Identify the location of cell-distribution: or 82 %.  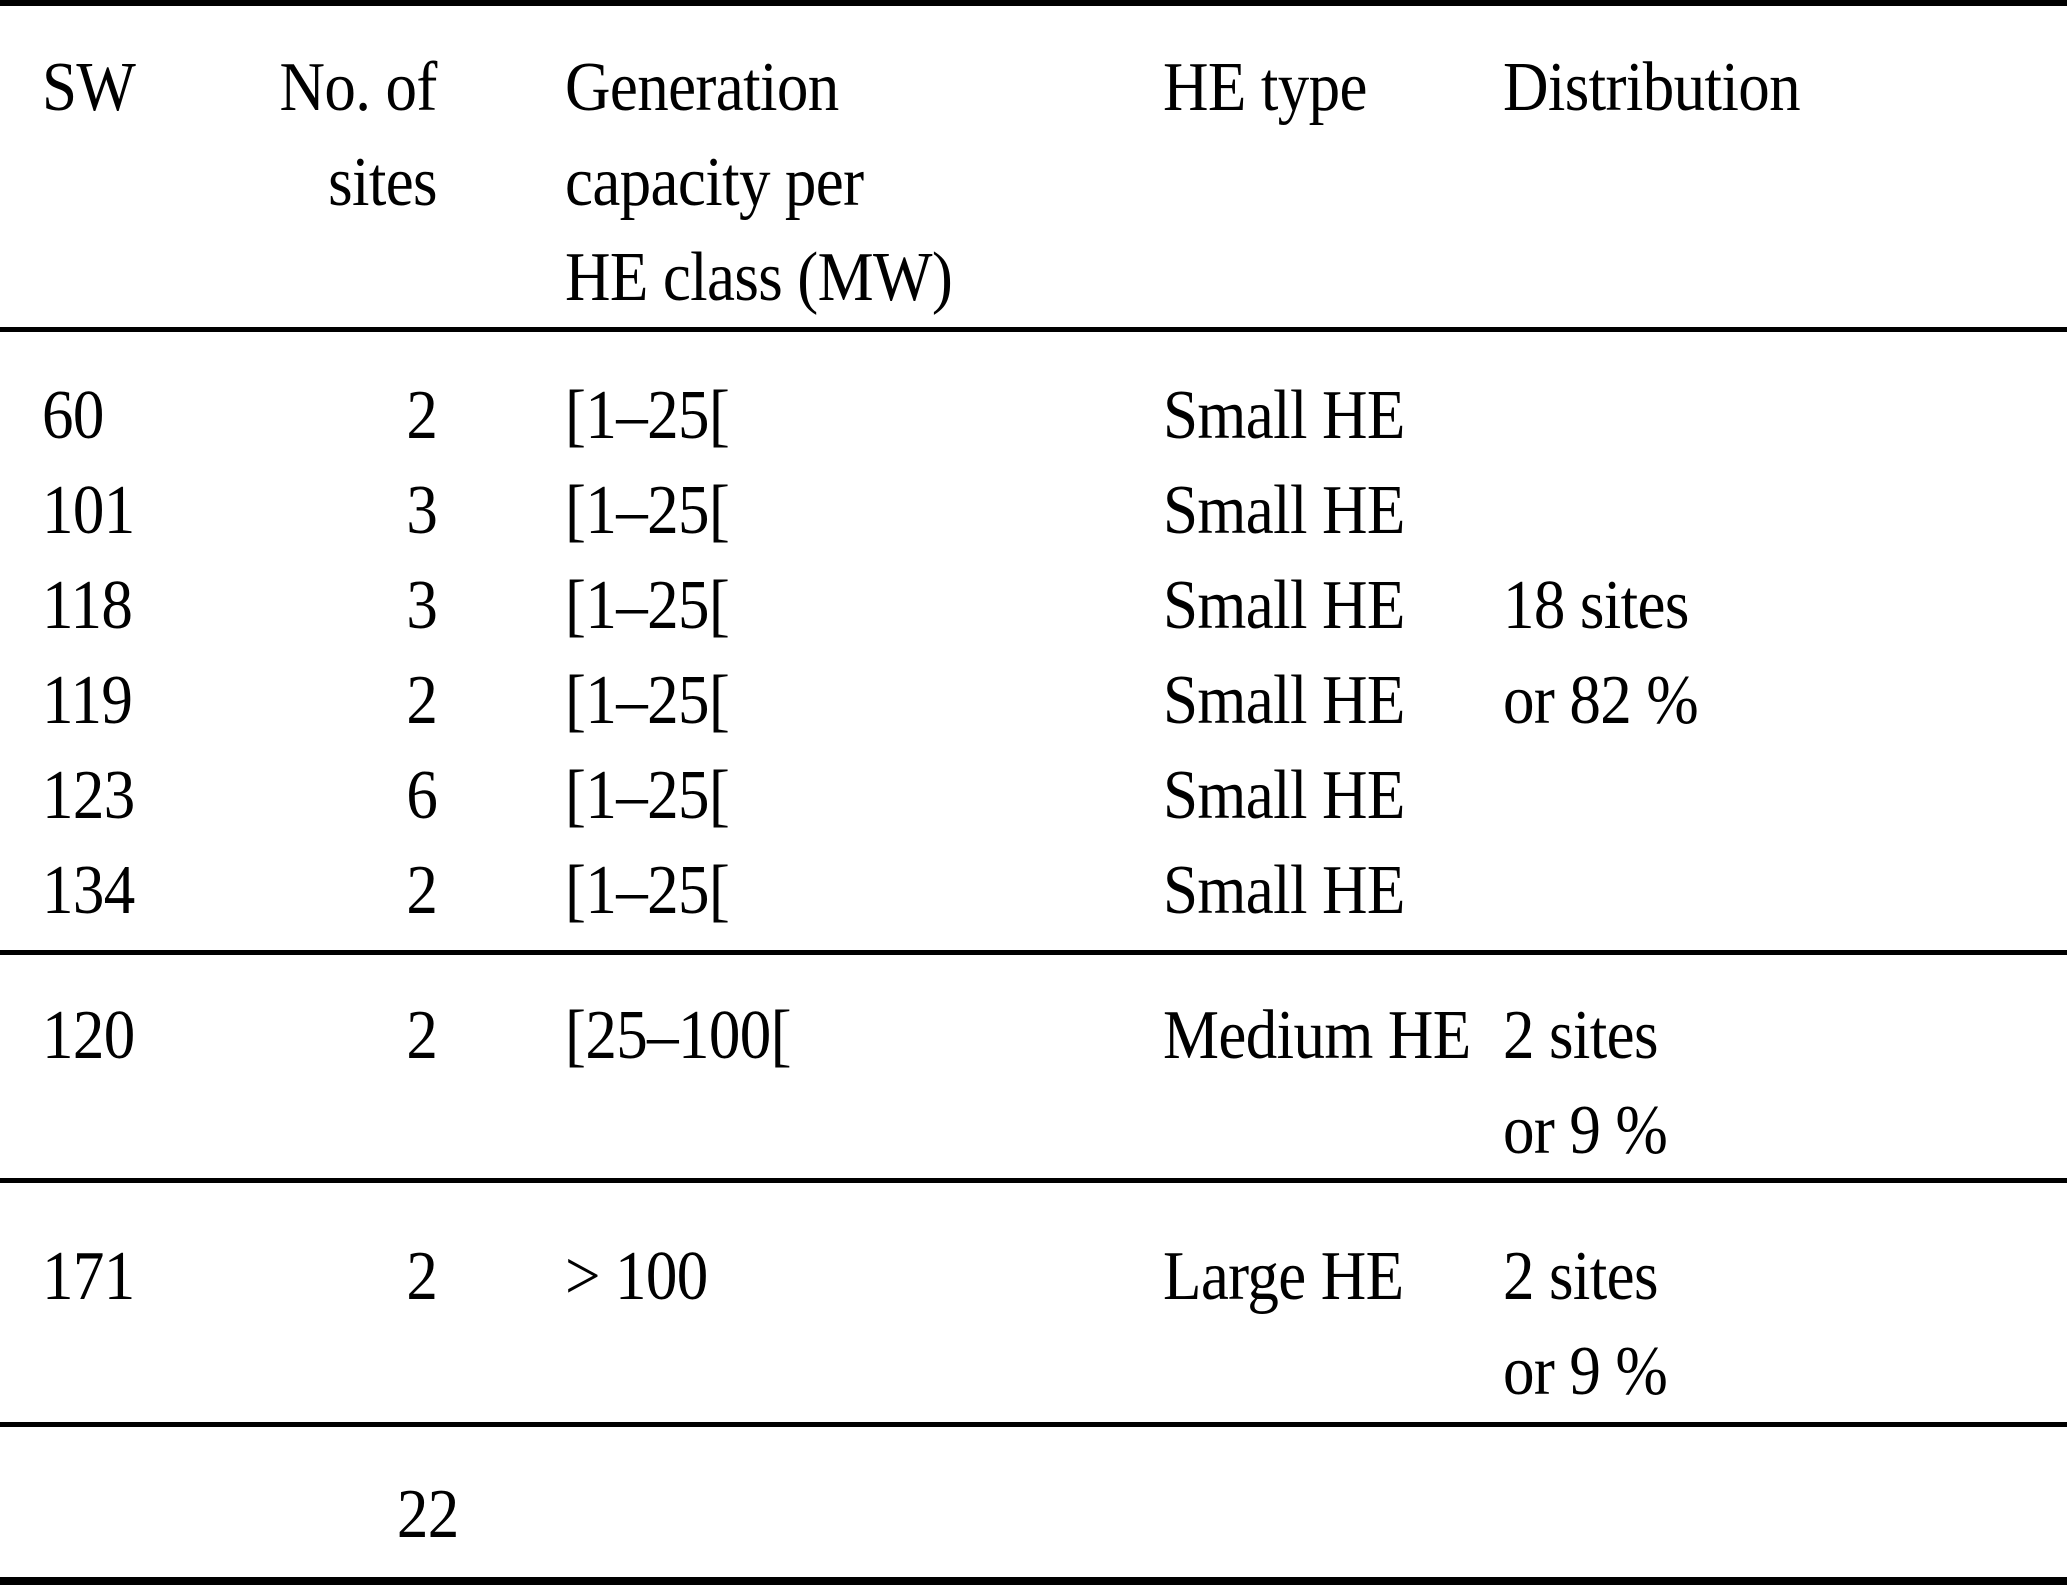
(1601, 700).